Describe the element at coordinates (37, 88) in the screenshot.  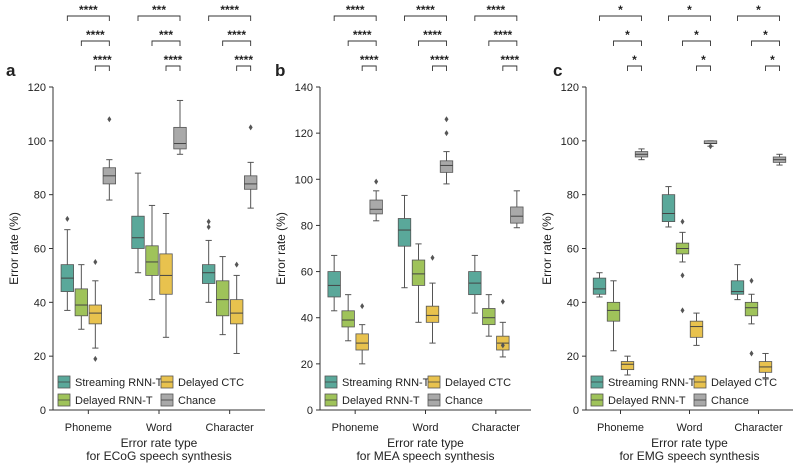
I see `y-tick-label: 120` at that location.